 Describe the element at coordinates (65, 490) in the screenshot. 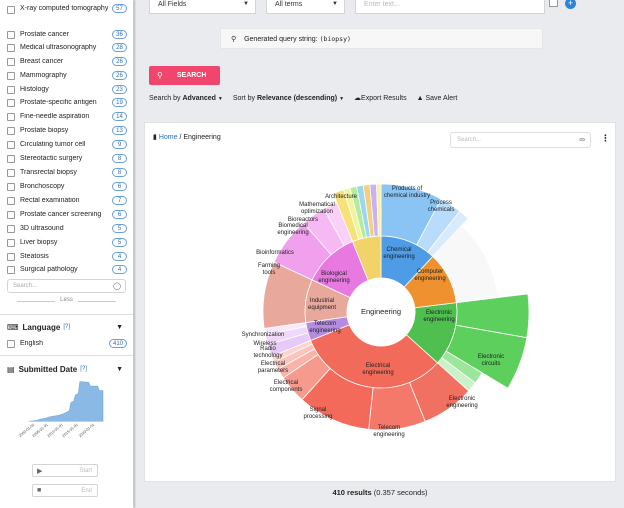

I see `end-date-input: ■ End` at that location.